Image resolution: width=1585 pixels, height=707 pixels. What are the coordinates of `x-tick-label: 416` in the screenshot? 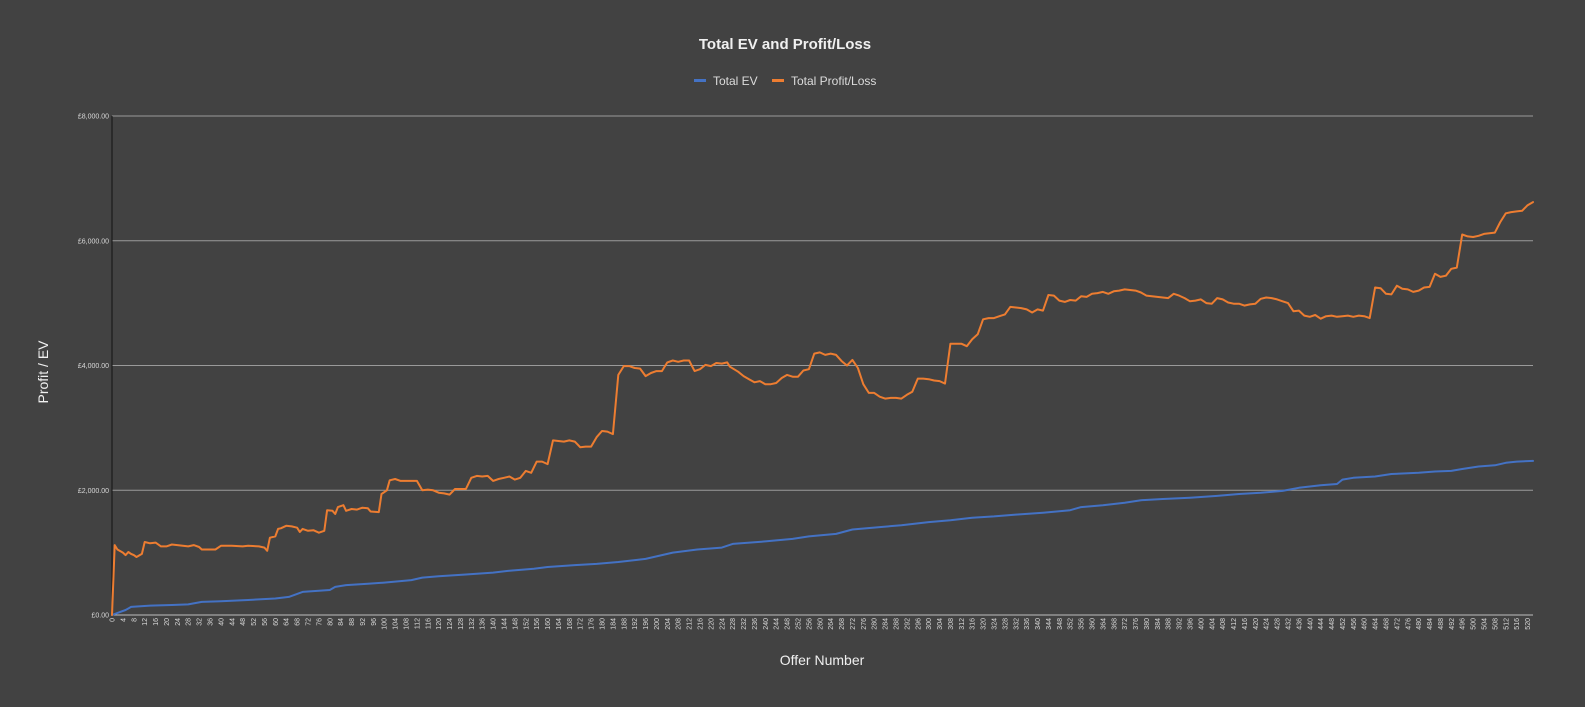 It's located at (1245, 624).